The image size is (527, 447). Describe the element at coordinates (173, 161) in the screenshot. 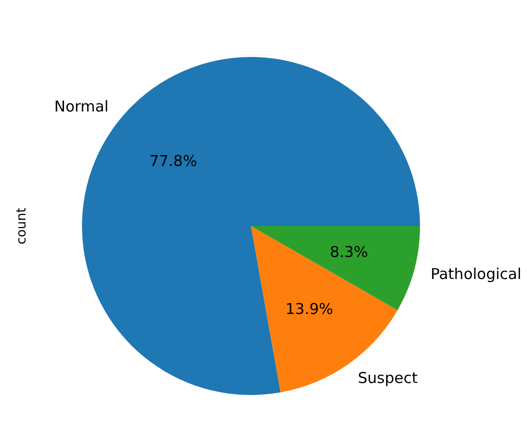

I see `data-label: 77.8%` at that location.